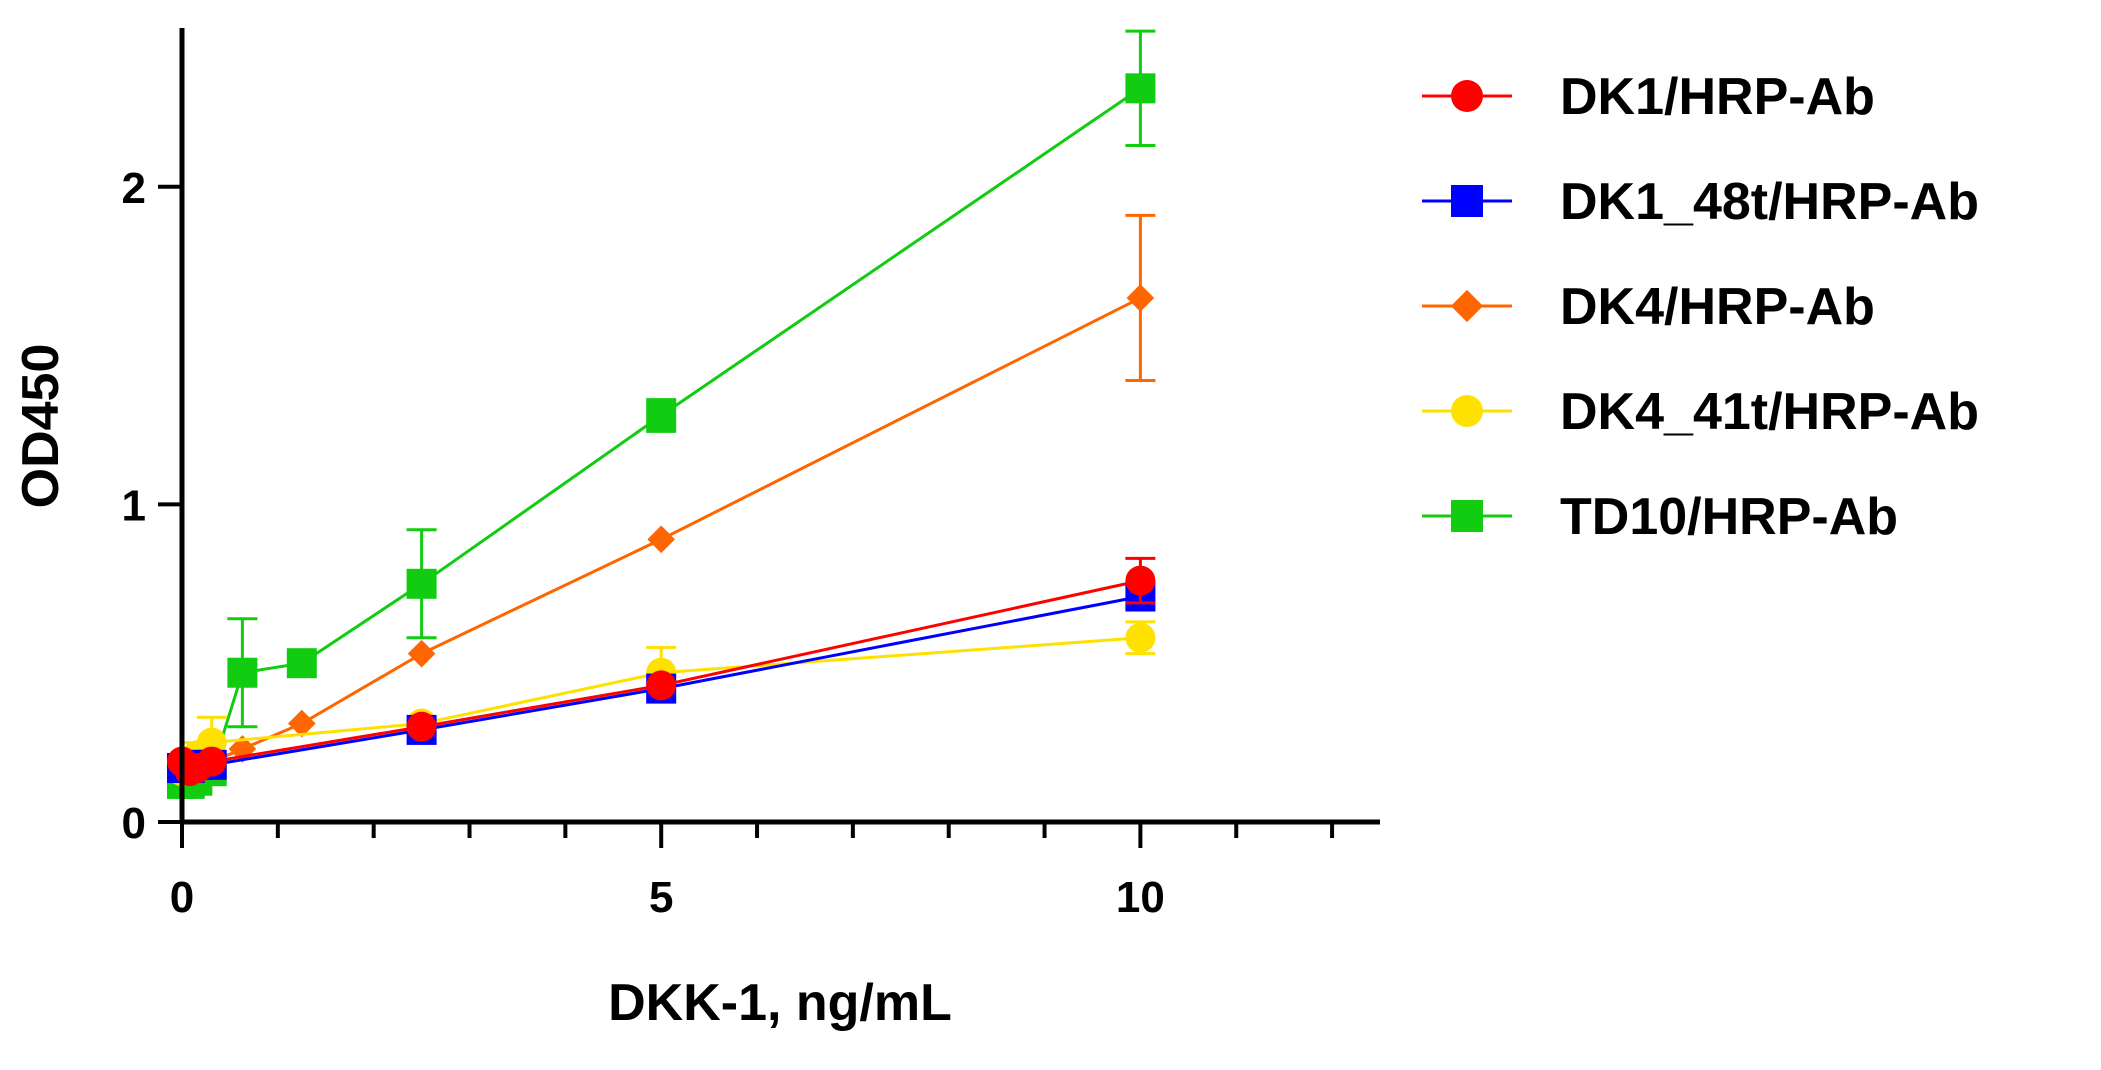  I want to click on legend-label: DK4_41t/HRP-Ab, so click(1769, 412).